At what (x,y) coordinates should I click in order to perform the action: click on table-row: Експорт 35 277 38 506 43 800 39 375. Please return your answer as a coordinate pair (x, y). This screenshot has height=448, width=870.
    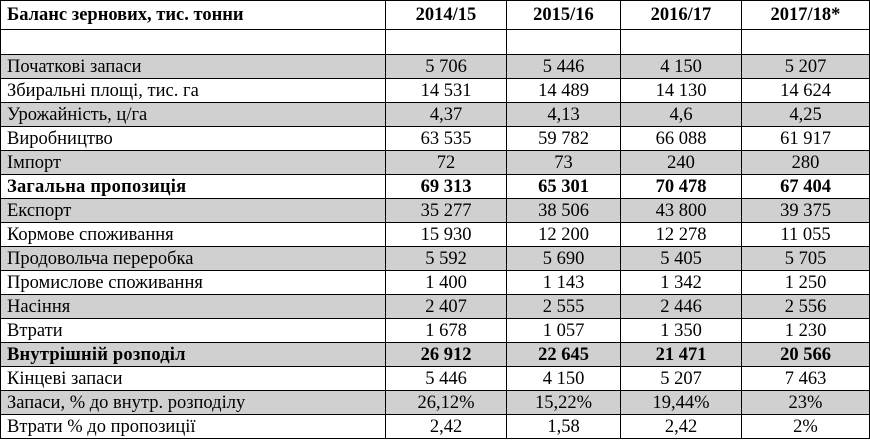
    Looking at the image, I should click on (435, 210).